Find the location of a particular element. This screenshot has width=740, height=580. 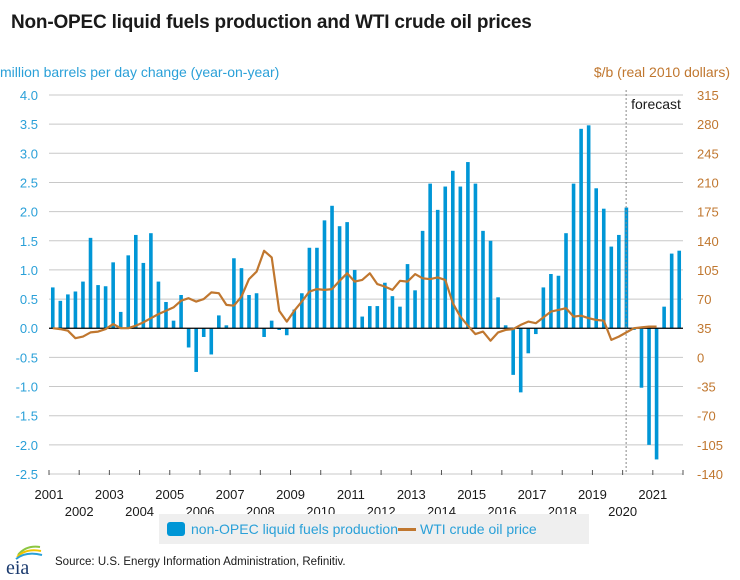

x-tick-label: 2021 is located at coordinates (652, 494).